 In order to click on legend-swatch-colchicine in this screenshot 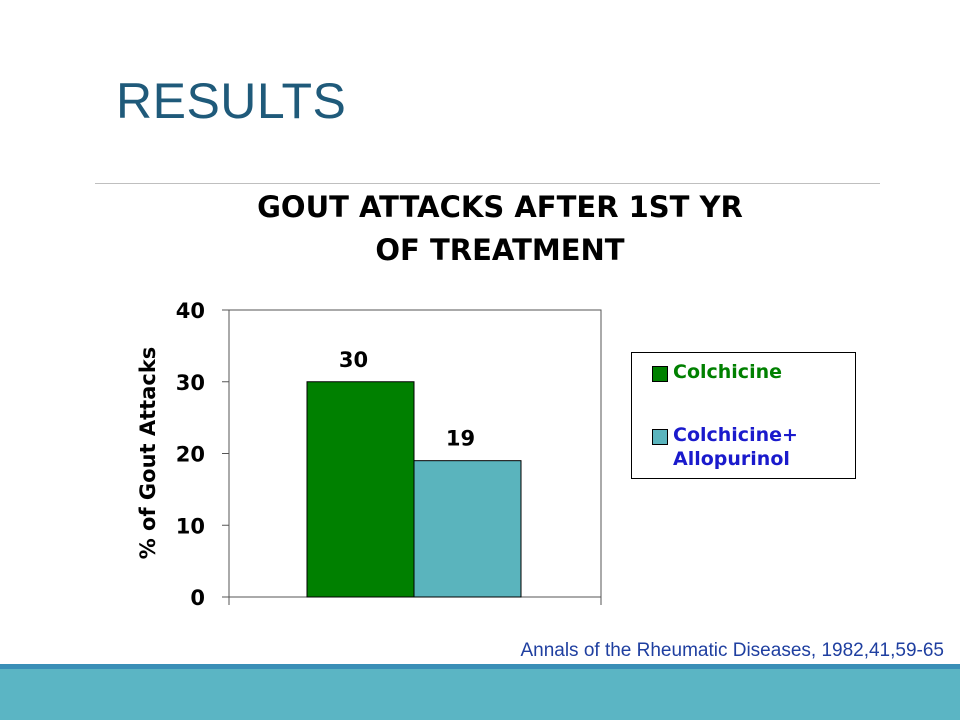, I will do `click(660, 374)`.